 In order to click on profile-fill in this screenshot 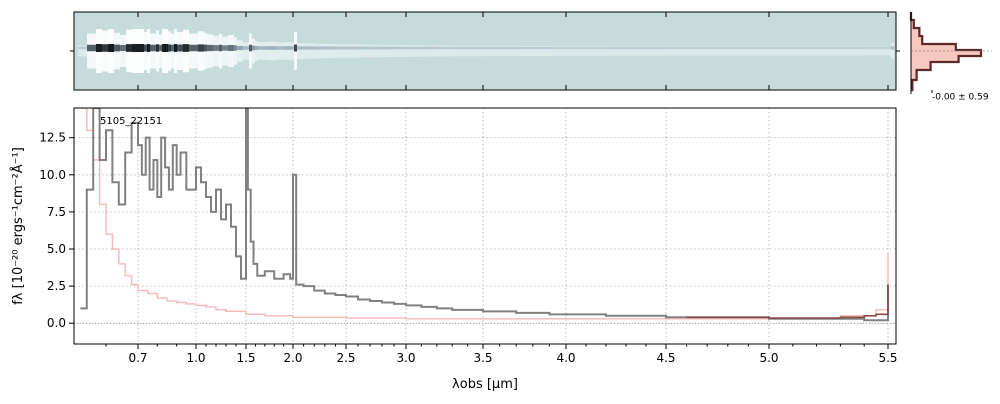, I will do `click(946, 51)`.